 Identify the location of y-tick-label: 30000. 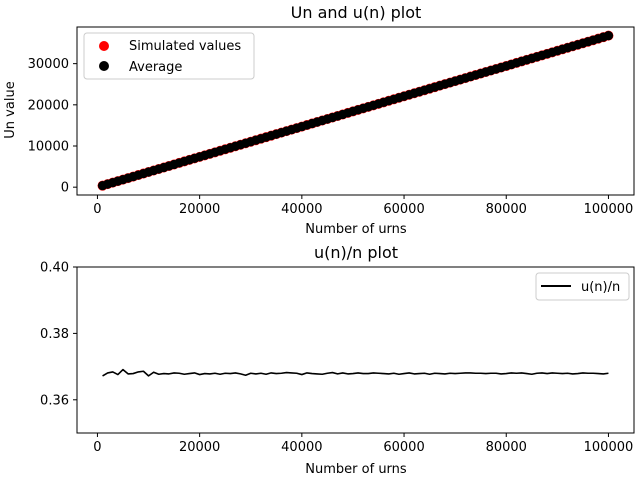
(48, 64).